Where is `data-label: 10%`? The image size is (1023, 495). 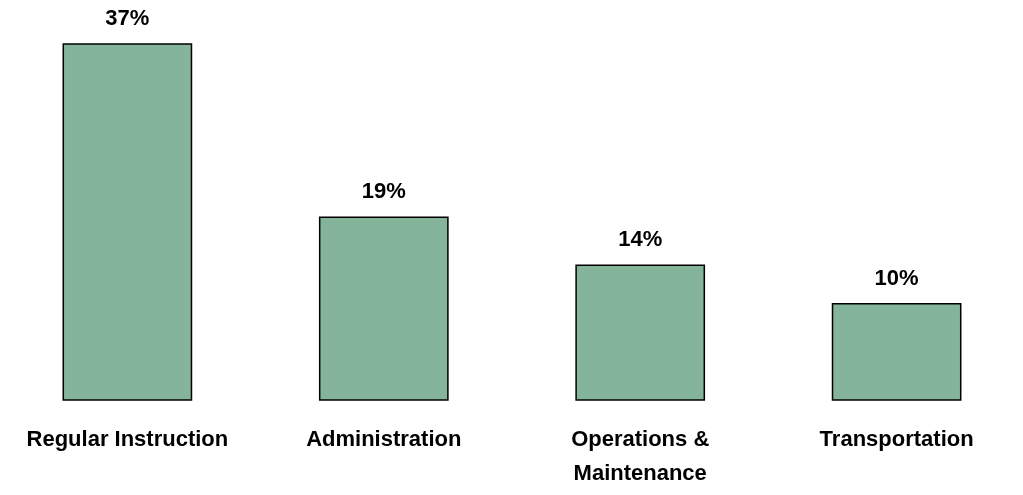
data-label: 10% is located at coordinates (896, 277).